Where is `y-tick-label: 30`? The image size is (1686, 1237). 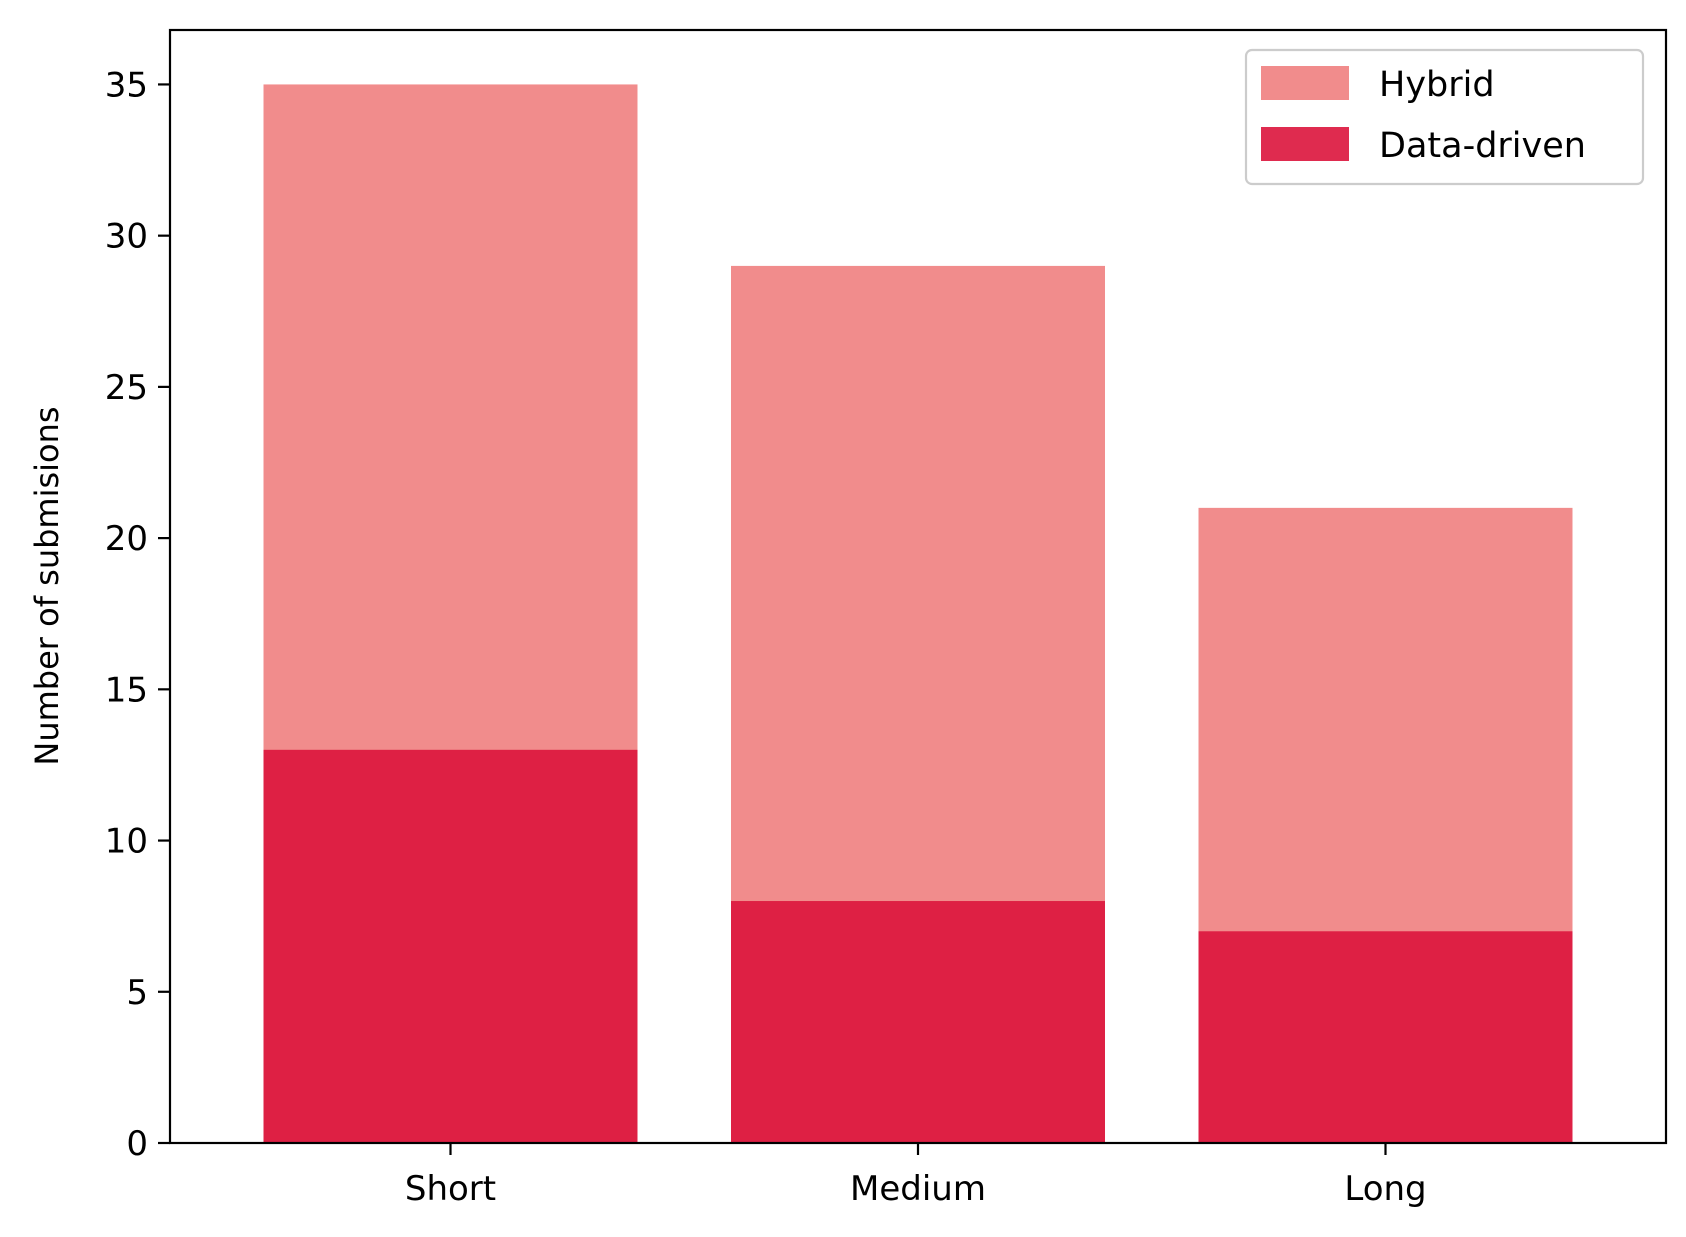 y-tick-label: 30 is located at coordinates (126, 237).